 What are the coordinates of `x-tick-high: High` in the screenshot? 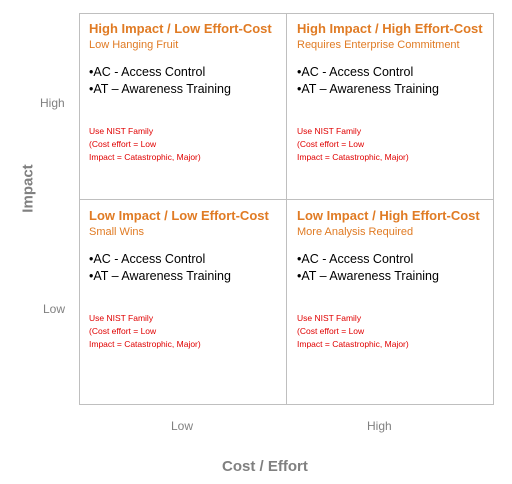 It's located at (379, 426).